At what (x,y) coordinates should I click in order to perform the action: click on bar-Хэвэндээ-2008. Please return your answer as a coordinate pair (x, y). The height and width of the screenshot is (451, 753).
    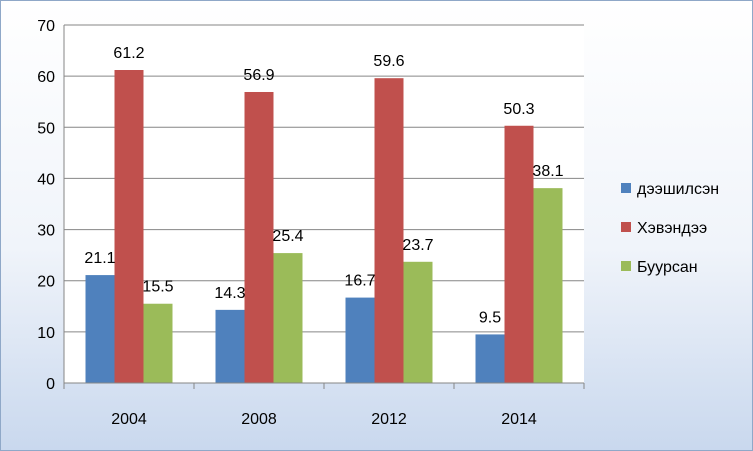
    Looking at the image, I should click on (259, 237).